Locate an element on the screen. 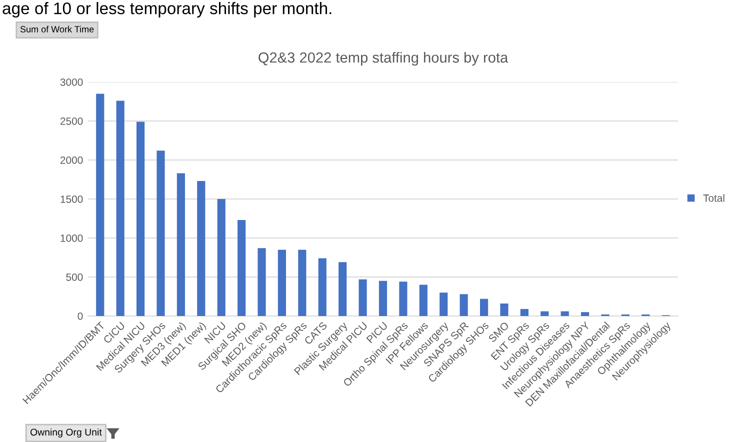 The height and width of the screenshot is (442, 733). text: Owning Org Unit is located at coordinates (66, 433).